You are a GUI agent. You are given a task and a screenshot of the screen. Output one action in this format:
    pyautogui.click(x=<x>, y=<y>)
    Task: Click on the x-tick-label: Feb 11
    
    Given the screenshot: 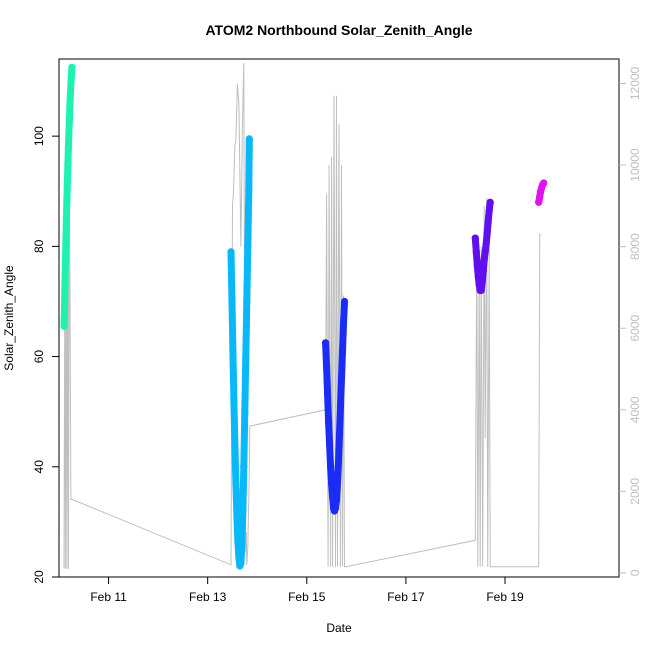 What is the action you would take?
    pyautogui.click(x=108, y=597)
    